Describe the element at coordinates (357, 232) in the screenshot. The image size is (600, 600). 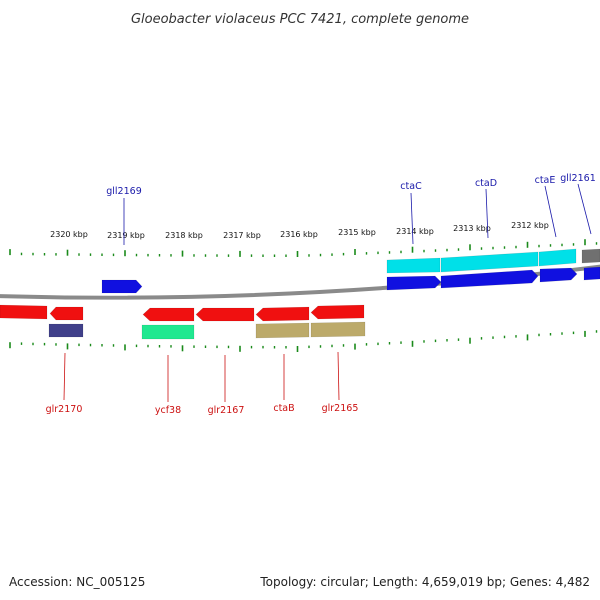
I see `kbp-label-2315: 2315 kbp` at that location.